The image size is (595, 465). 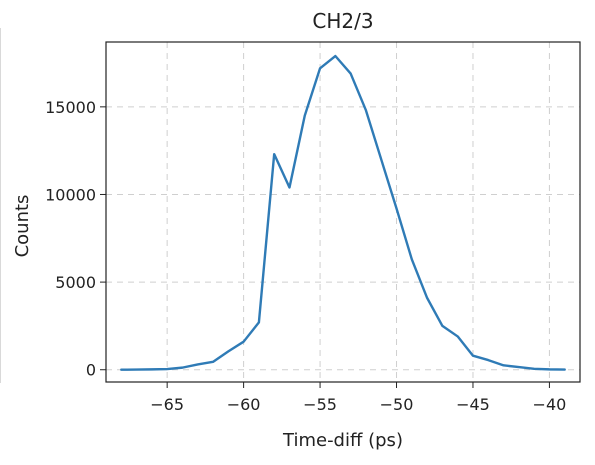 What do you see at coordinates (167, 404) in the screenshot?
I see `x-tick-label: −65` at bounding box center [167, 404].